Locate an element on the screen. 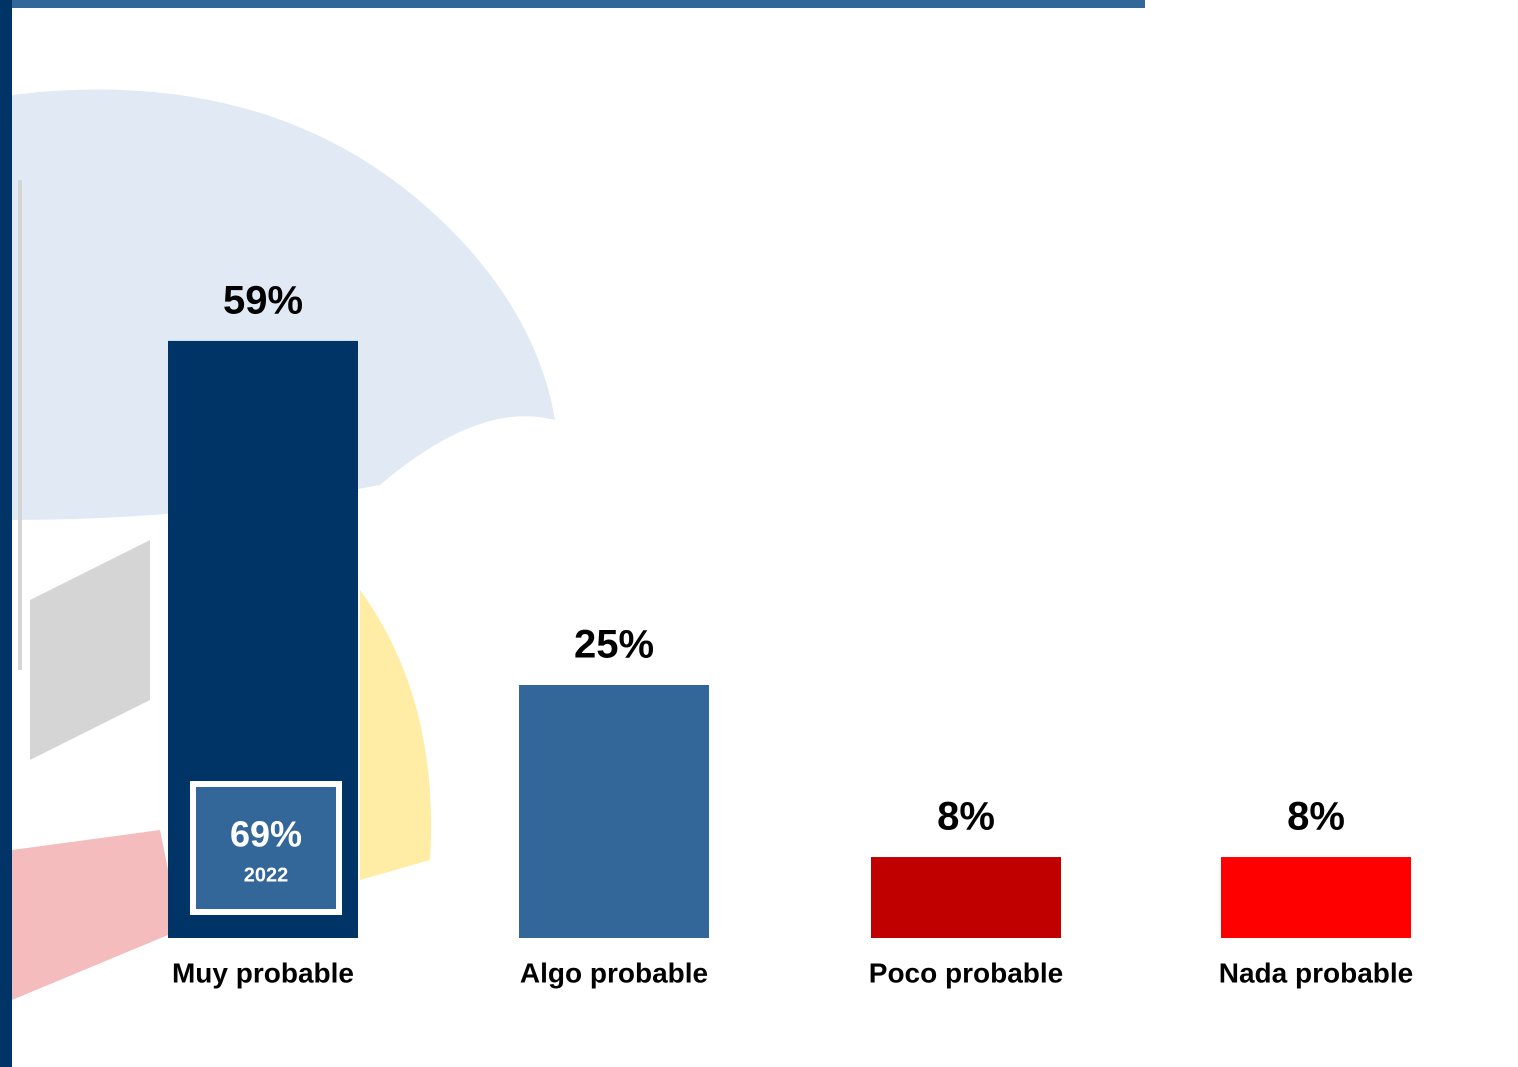 Image resolution: width=1518 pixels, height=1067 pixels. annotation-year: 2022 is located at coordinates (266, 875).